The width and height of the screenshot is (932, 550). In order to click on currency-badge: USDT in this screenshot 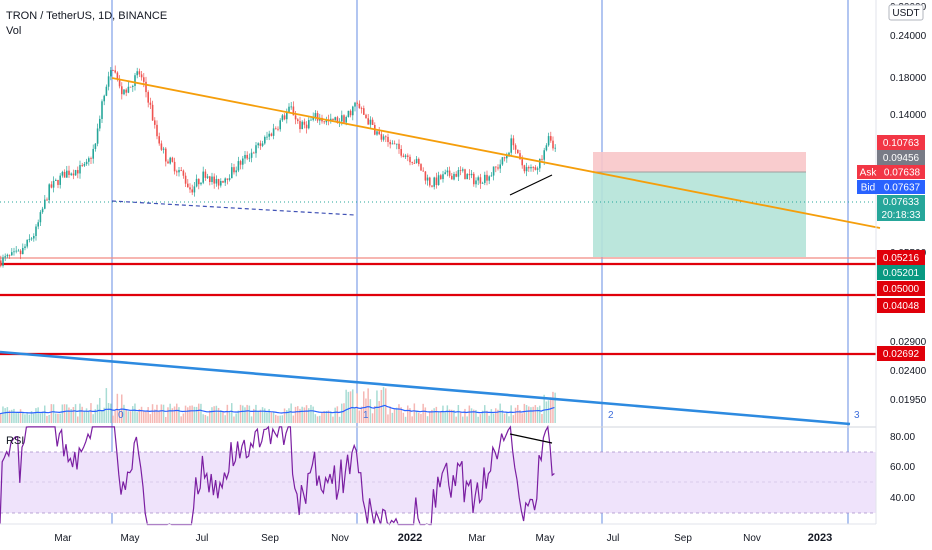, I will do `click(906, 12)`.